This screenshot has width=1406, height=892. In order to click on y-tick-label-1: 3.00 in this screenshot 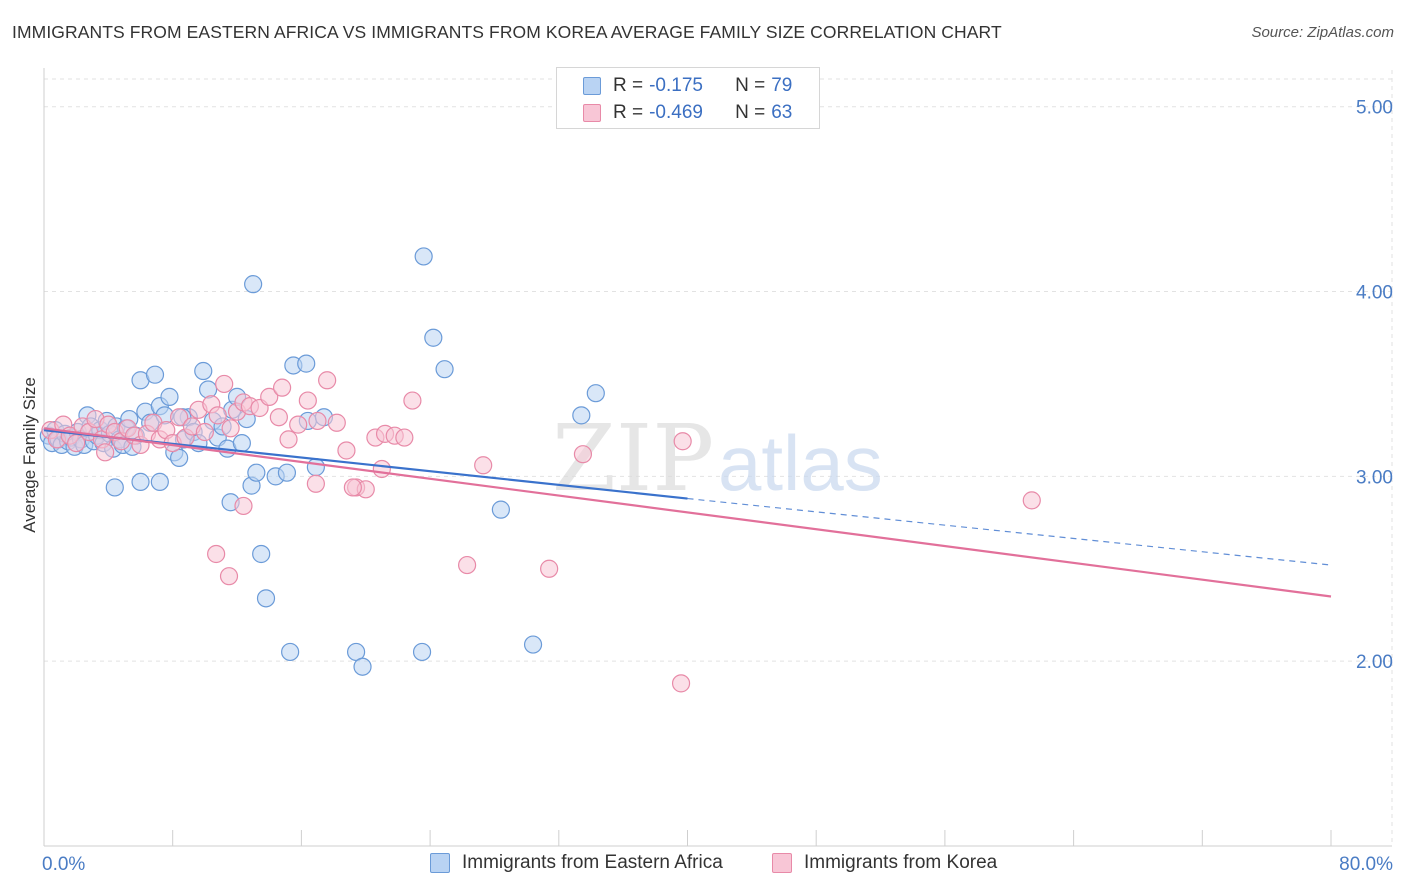, I will do `click(1374, 477)`.